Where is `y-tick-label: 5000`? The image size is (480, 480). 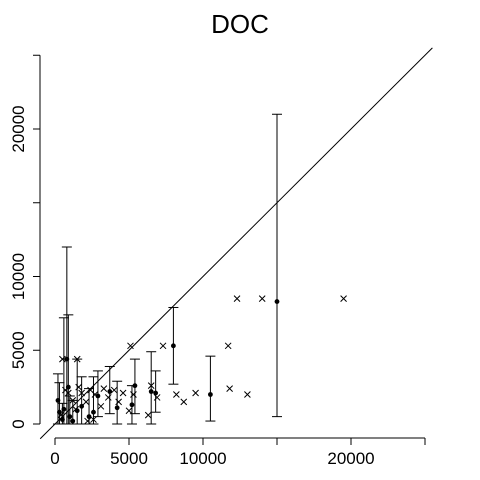
y-tick-label: 5000 is located at coordinates (18, 350).